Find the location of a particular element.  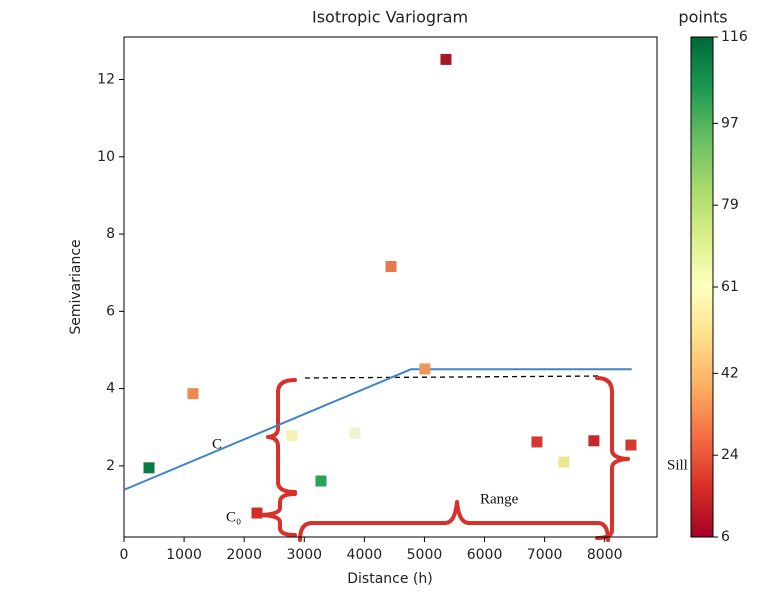

annotation: Sill is located at coordinates (677, 465).